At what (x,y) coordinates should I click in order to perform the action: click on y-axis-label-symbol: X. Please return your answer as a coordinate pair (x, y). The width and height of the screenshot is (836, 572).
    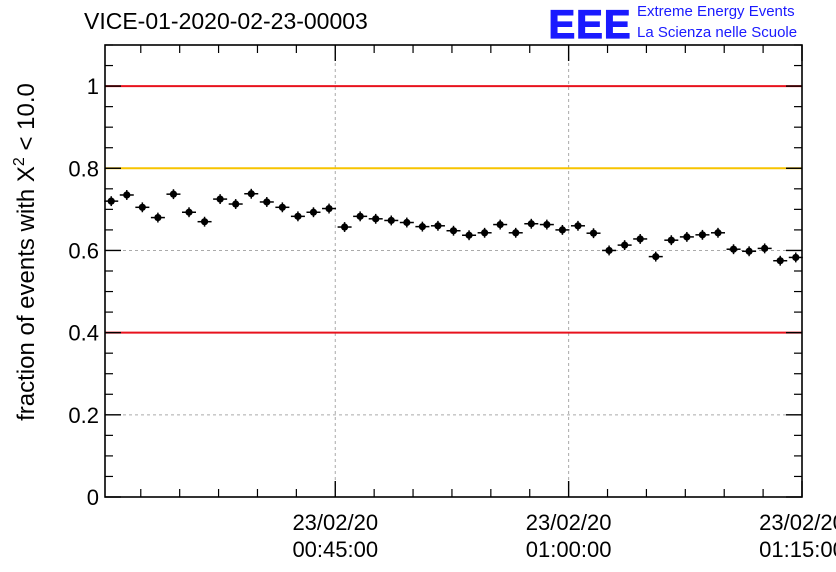
    Looking at the image, I should click on (26, 174).